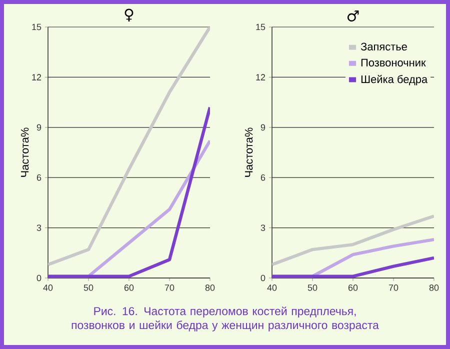 The height and width of the screenshot is (349, 450). What do you see at coordinates (383, 46) in the screenshot?
I see `legend-label: Запястье` at bounding box center [383, 46].